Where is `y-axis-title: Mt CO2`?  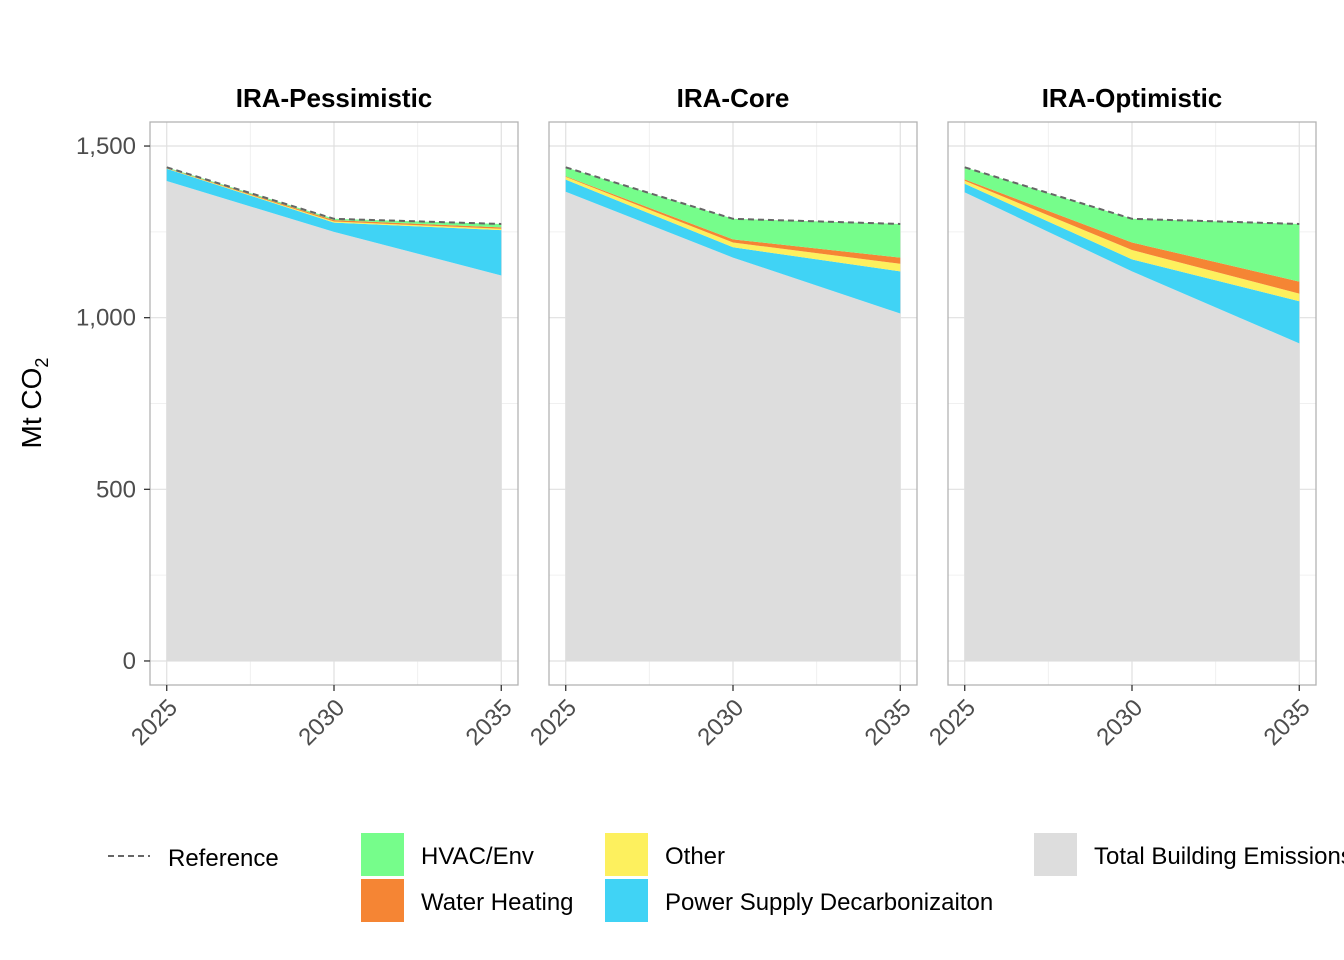
y-axis-title: Mt CO2 is located at coordinates (34, 403).